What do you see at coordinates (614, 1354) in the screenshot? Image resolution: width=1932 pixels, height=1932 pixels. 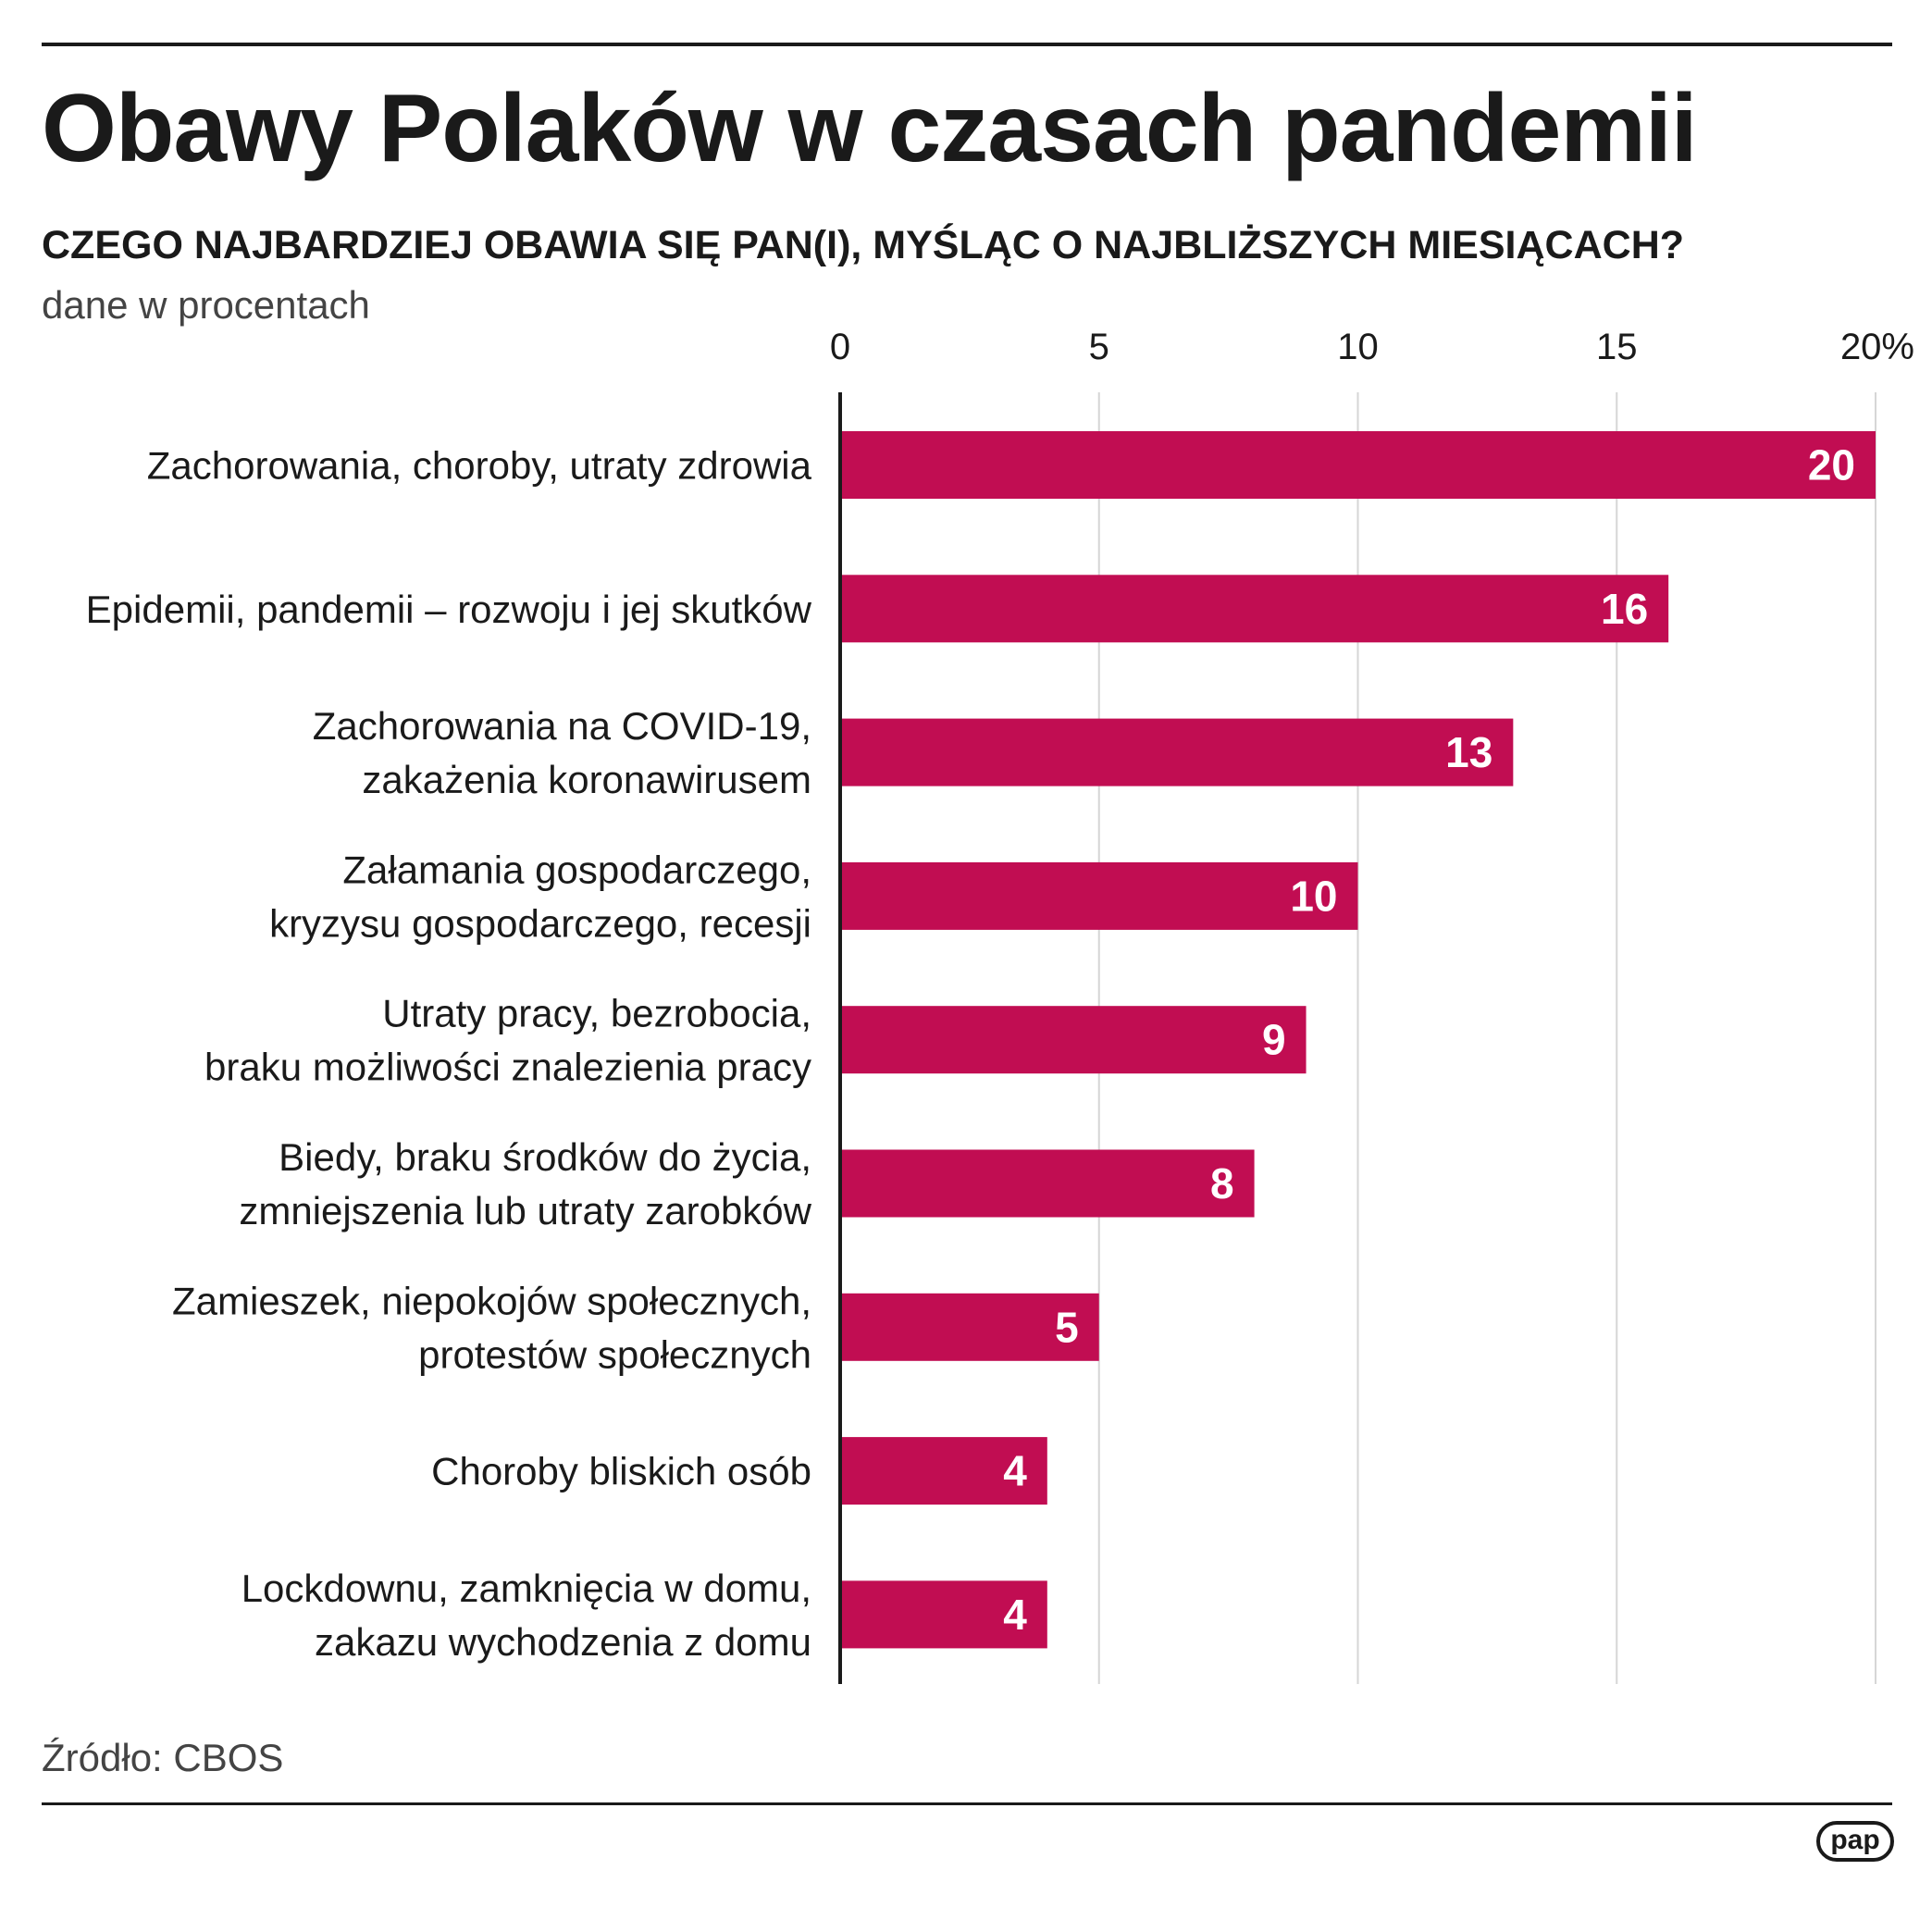 I see `category-label: protestów społecznych` at bounding box center [614, 1354].